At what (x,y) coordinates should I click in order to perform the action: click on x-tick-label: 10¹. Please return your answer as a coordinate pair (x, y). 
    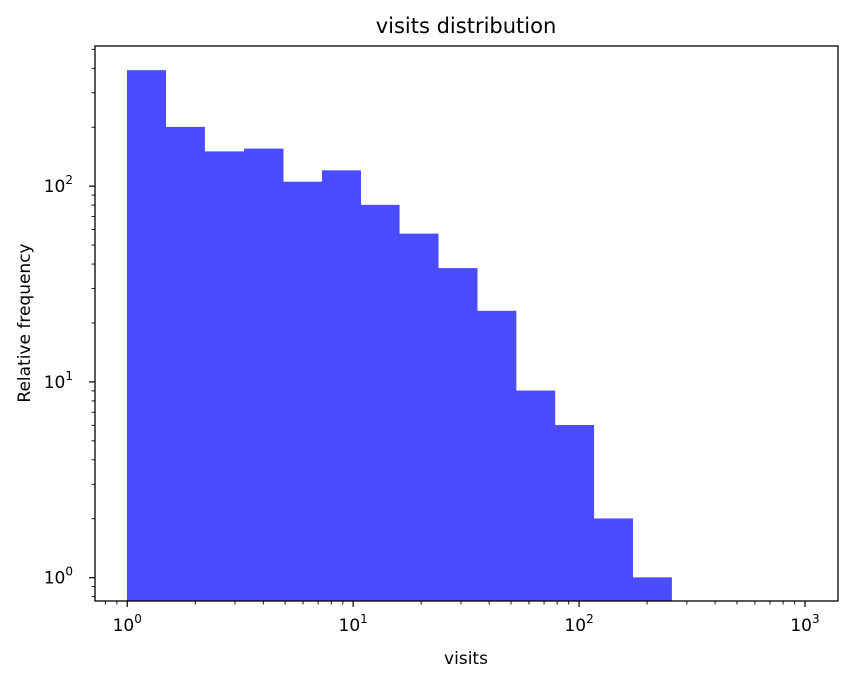
    Looking at the image, I should click on (353, 624).